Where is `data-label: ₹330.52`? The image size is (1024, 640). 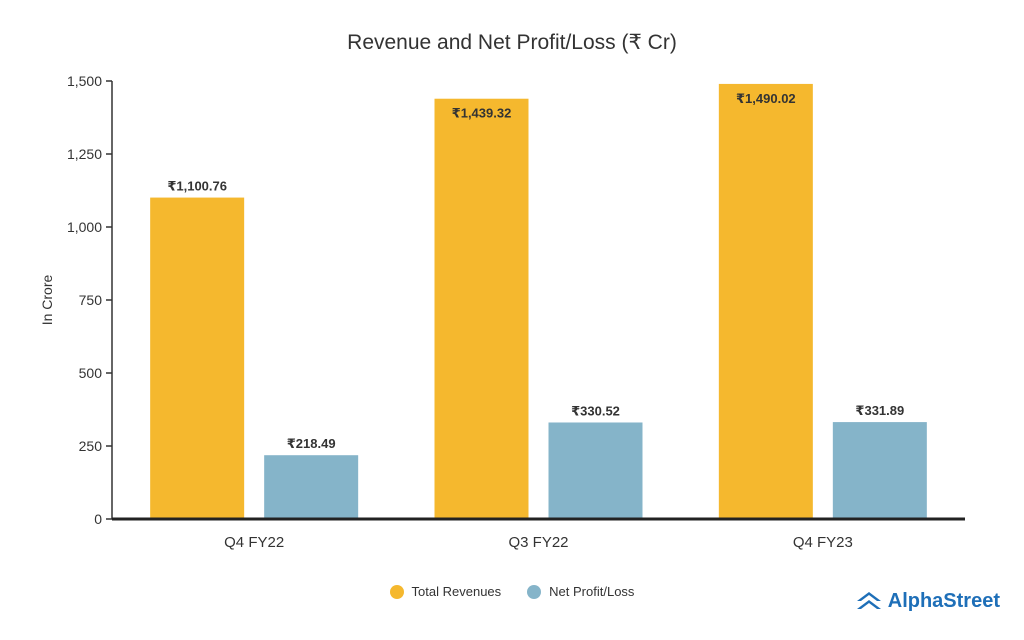 data-label: ₹330.52 is located at coordinates (595, 410).